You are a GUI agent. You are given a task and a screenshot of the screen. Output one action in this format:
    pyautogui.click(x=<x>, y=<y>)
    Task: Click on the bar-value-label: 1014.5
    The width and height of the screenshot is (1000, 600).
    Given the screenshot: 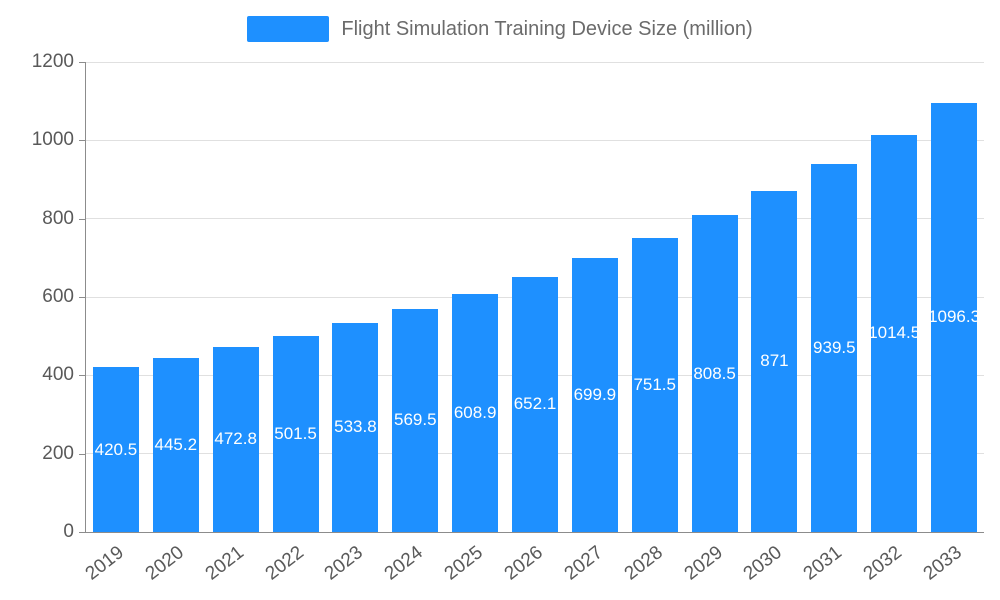 What is the action you would take?
    pyautogui.click(x=894, y=333)
    